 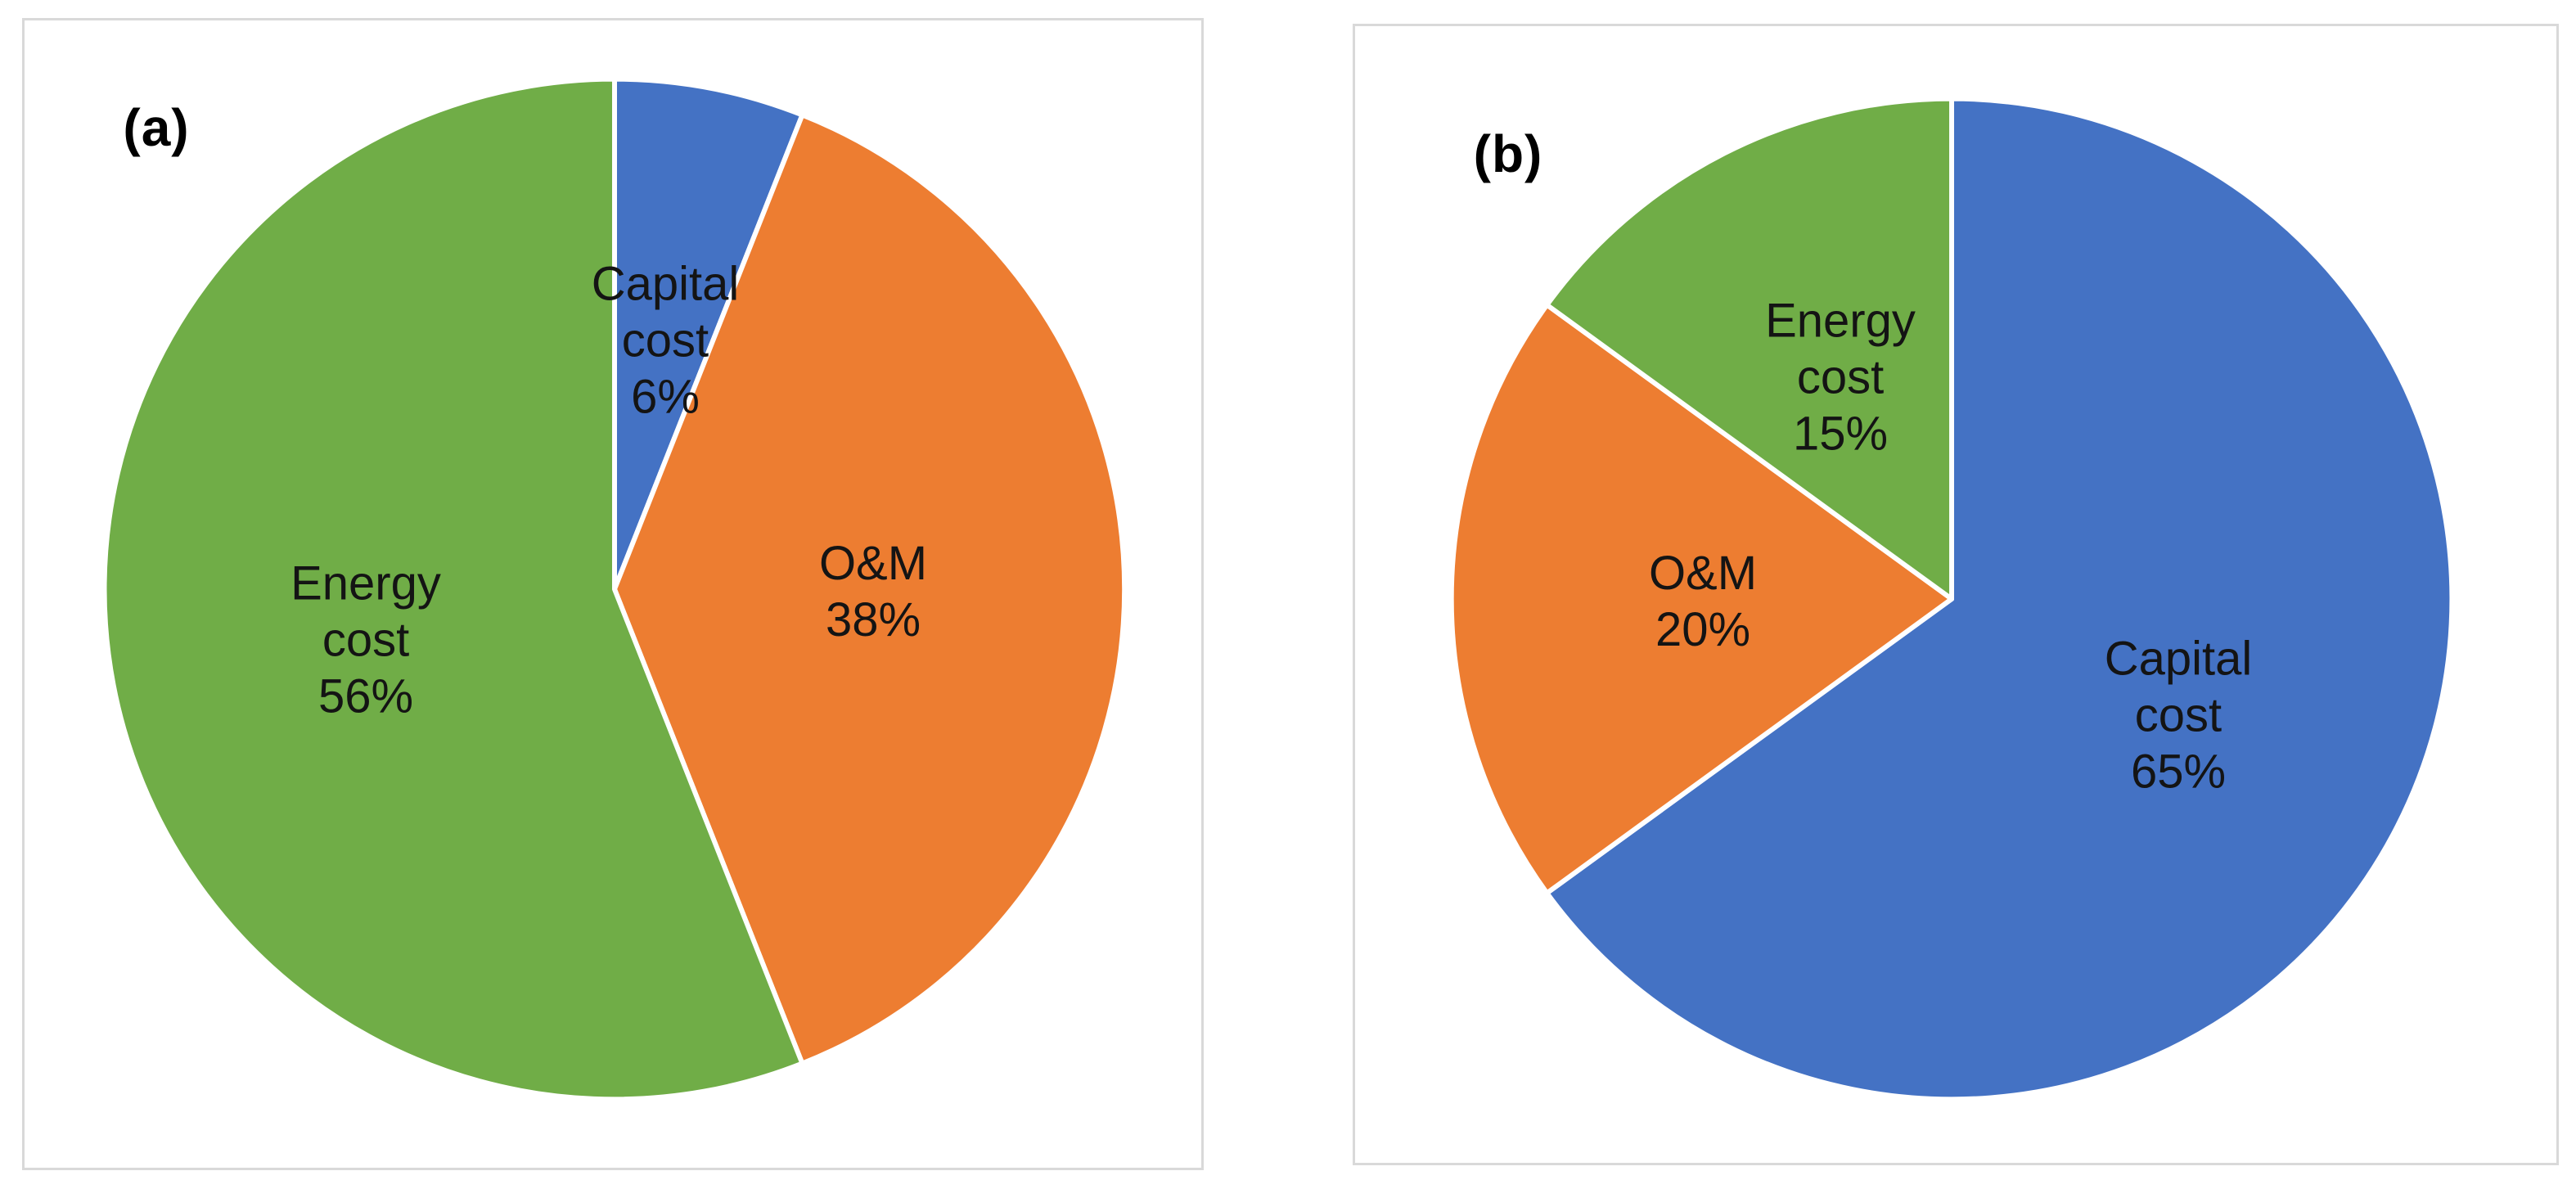 I want to click on pie-label-capital-cost: Capital cost 6%, so click(x=665, y=340).